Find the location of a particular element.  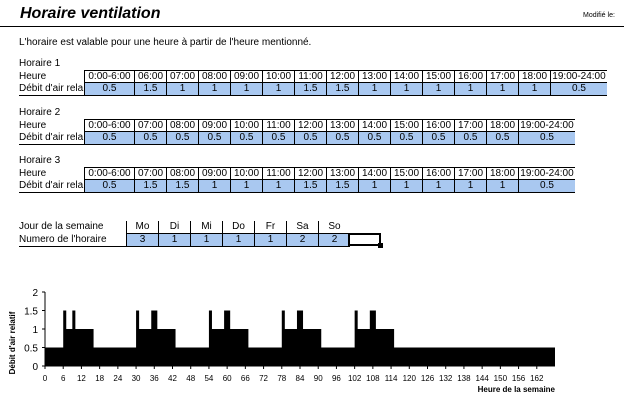

x-tick-label: 72 is located at coordinates (263, 378).